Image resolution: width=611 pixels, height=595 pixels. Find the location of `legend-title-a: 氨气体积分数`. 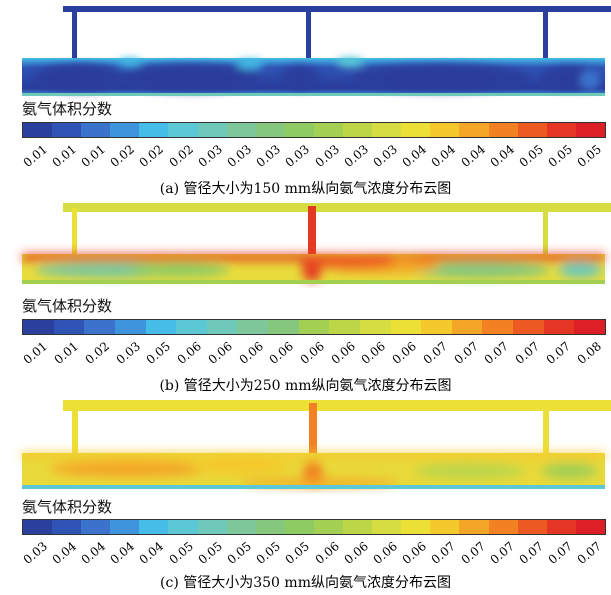

legend-title-a: 氨气体积分数 is located at coordinates (67, 109).